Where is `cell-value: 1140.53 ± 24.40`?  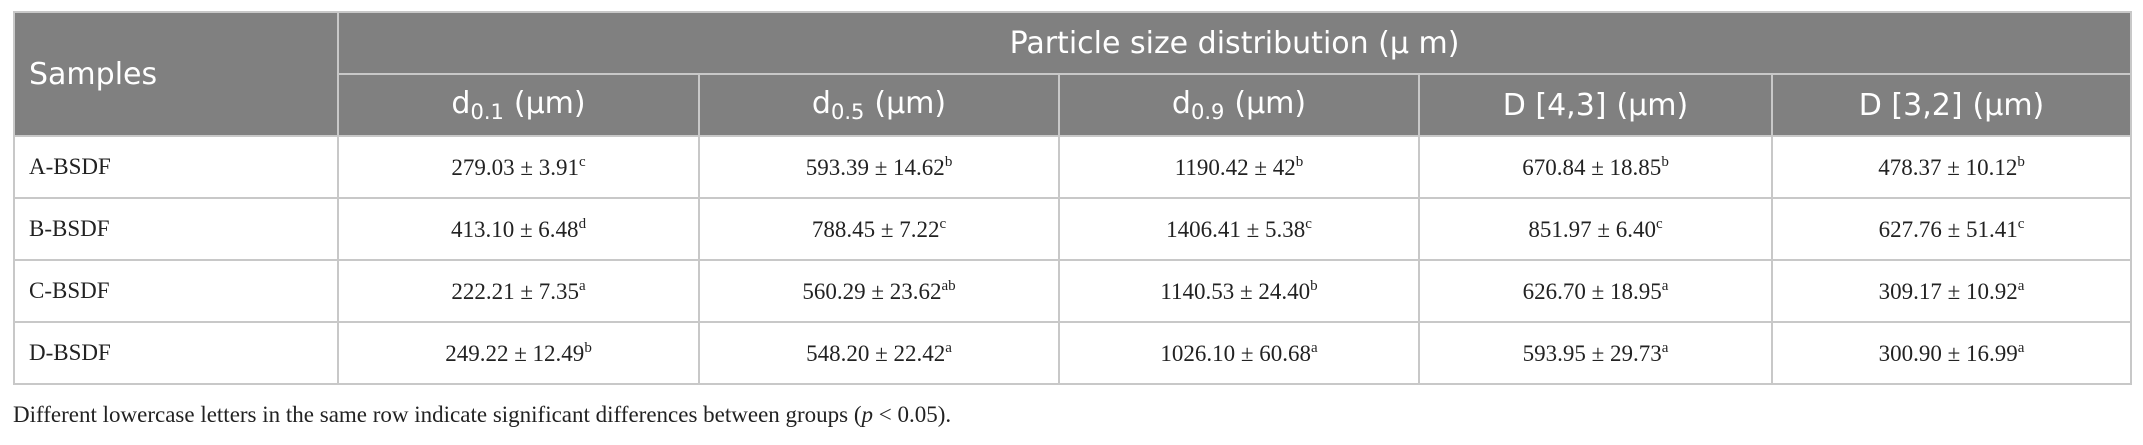 cell-value: 1140.53 ± 24.40 is located at coordinates (1235, 291).